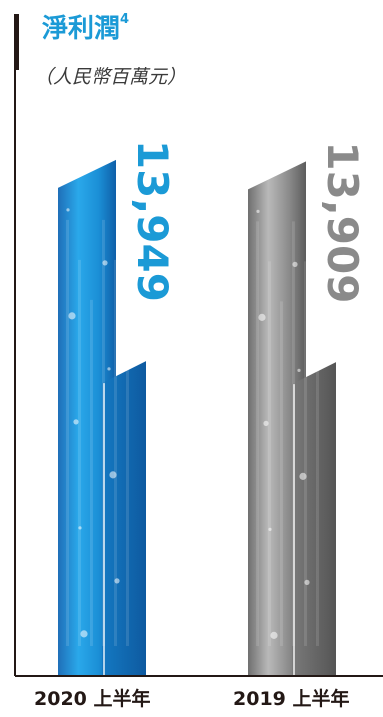 This screenshot has height=717, width=383. What do you see at coordinates (81, 29) in the screenshot?
I see `chart-title-text: 淨利潤` at bounding box center [81, 29].